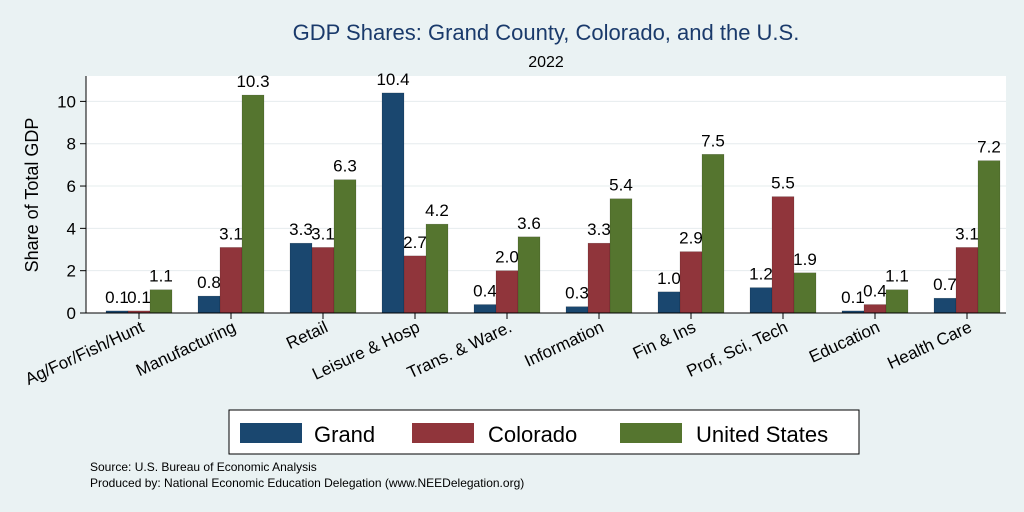 The image size is (1024, 512). Describe the element at coordinates (507, 292) in the screenshot. I see `bar-colorado-trans-ware` at that location.